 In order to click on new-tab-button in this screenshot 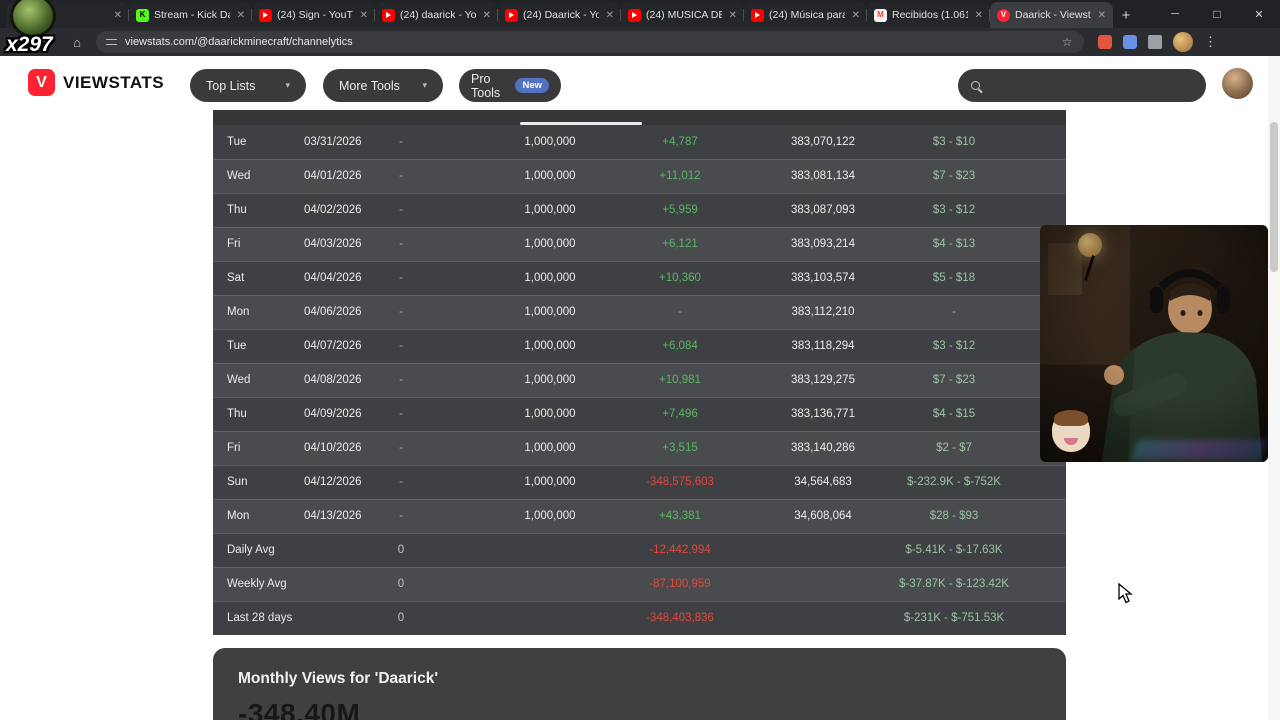, I will do `click(1126, 15)`.